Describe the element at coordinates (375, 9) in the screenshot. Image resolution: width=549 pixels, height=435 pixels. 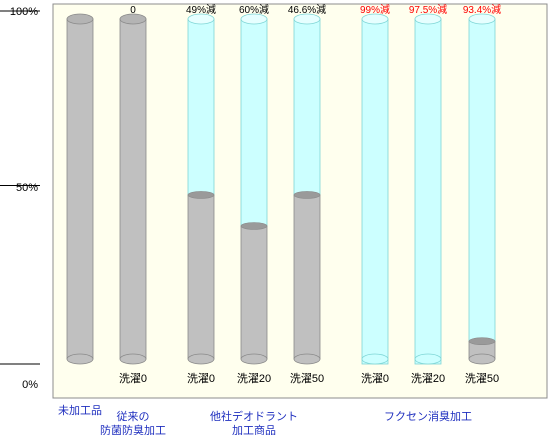
I see `bar-top-label: 99%減` at that location.